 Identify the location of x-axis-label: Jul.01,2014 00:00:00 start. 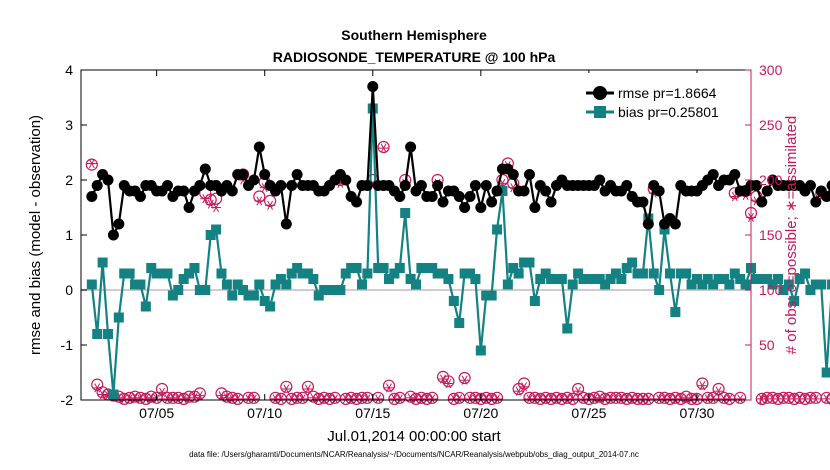
(414, 436).